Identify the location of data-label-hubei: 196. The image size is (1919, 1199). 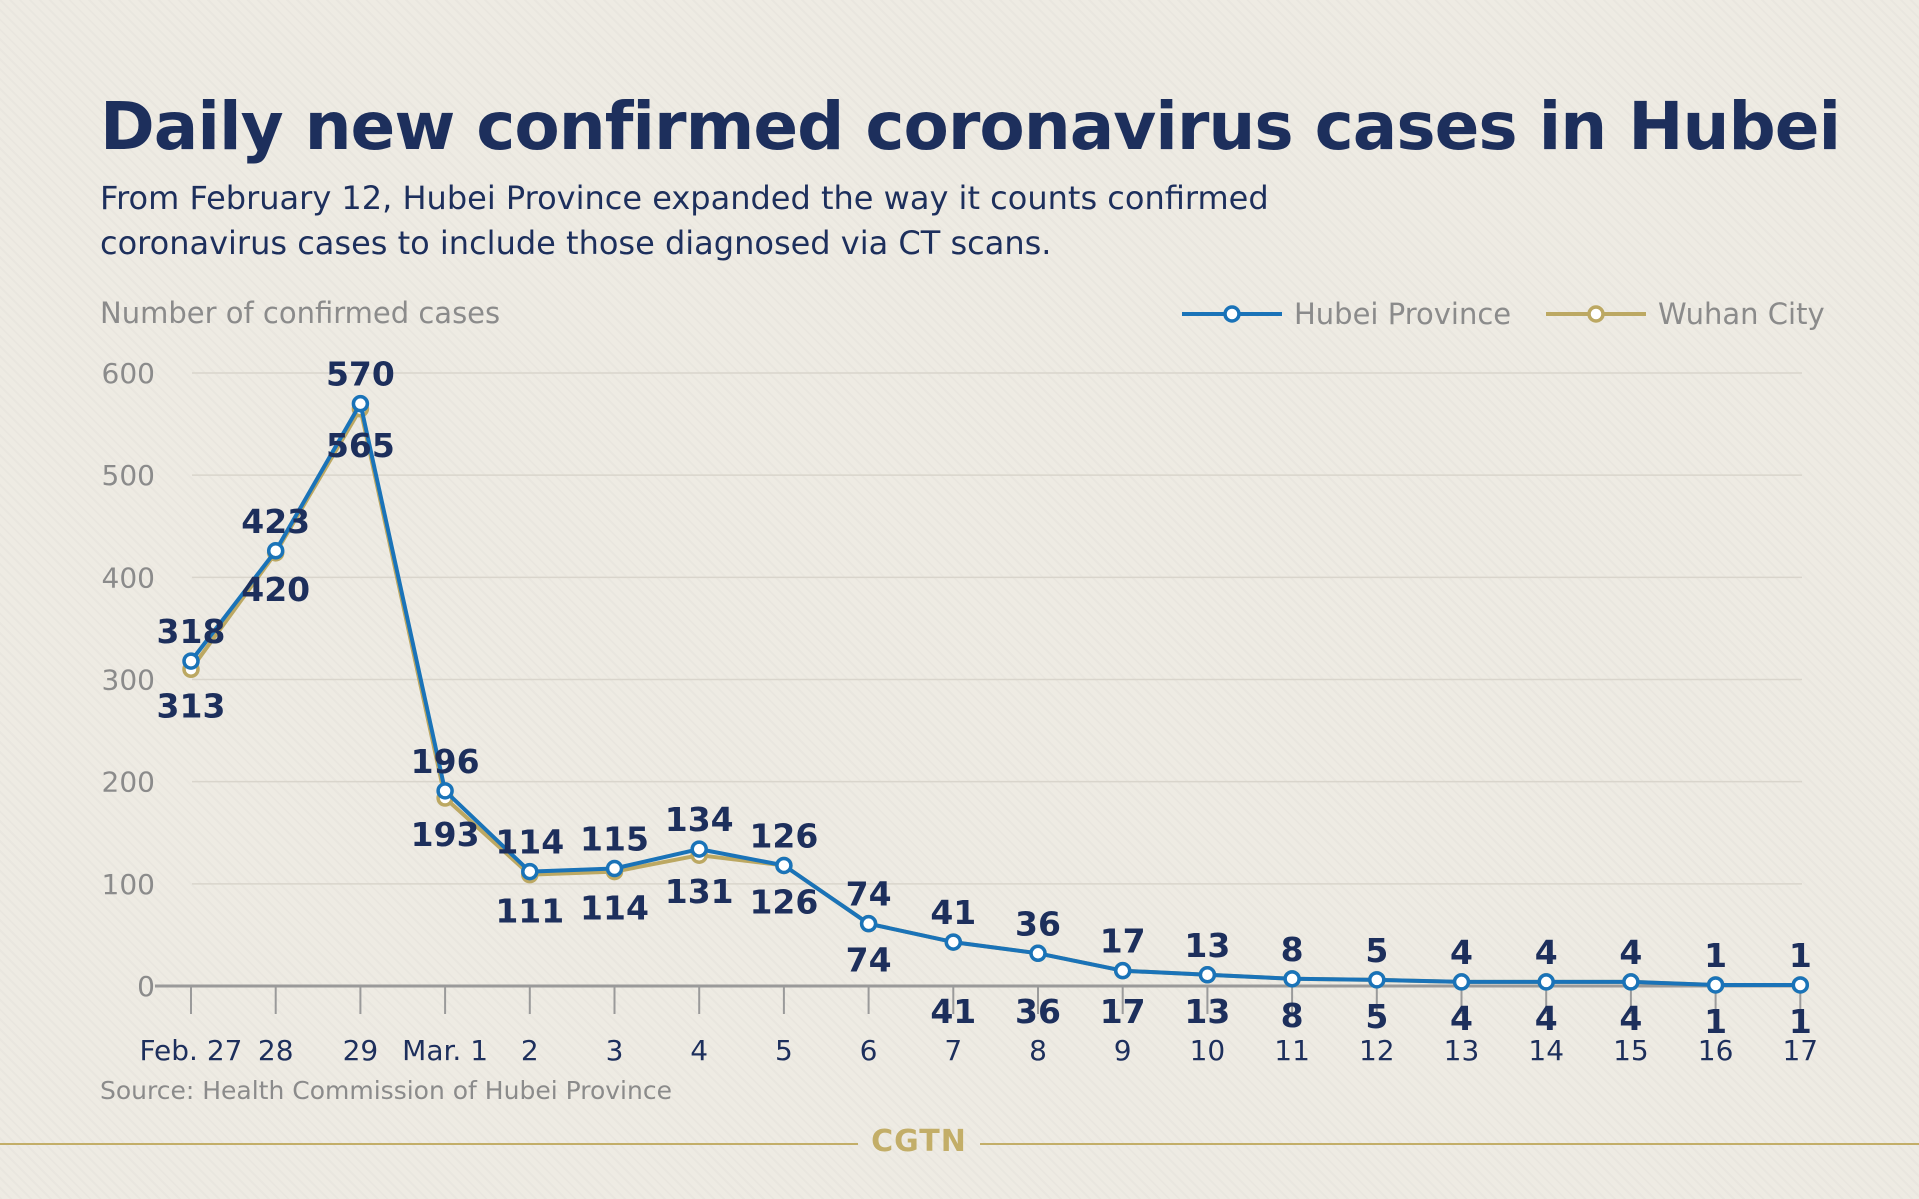
(445, 761).